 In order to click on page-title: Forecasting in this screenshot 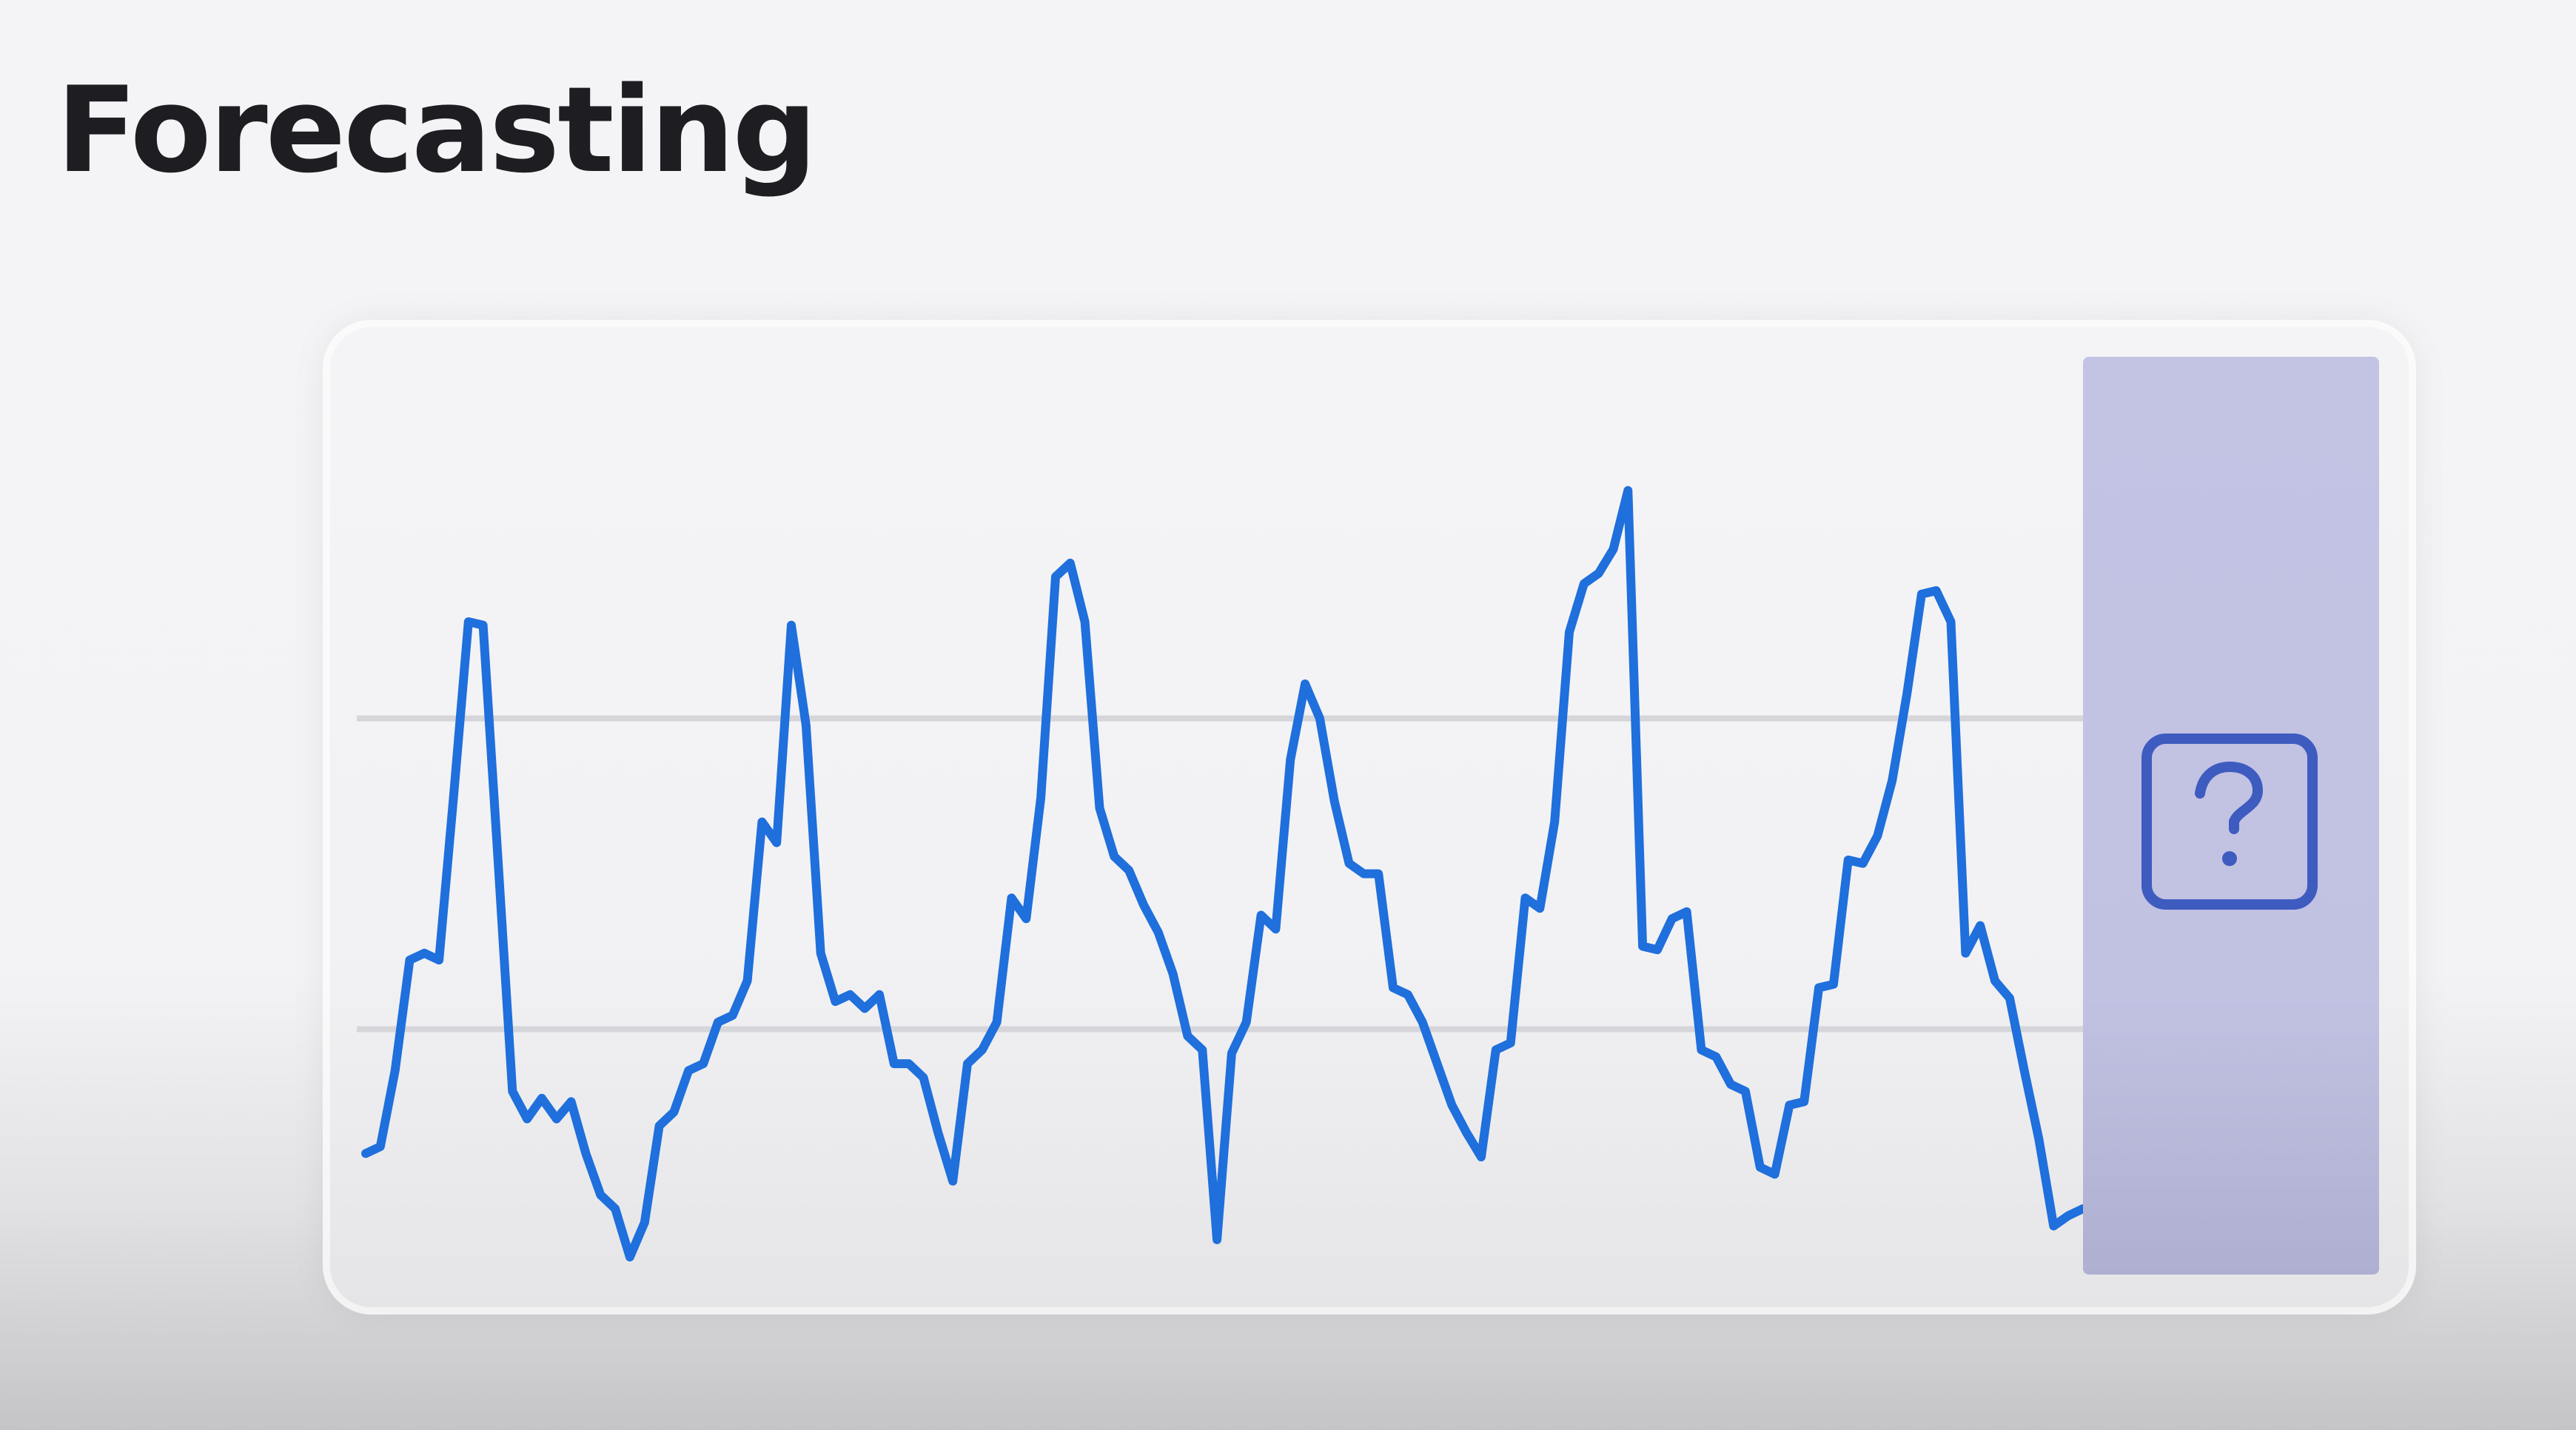, I will do `click(436, 130)`.